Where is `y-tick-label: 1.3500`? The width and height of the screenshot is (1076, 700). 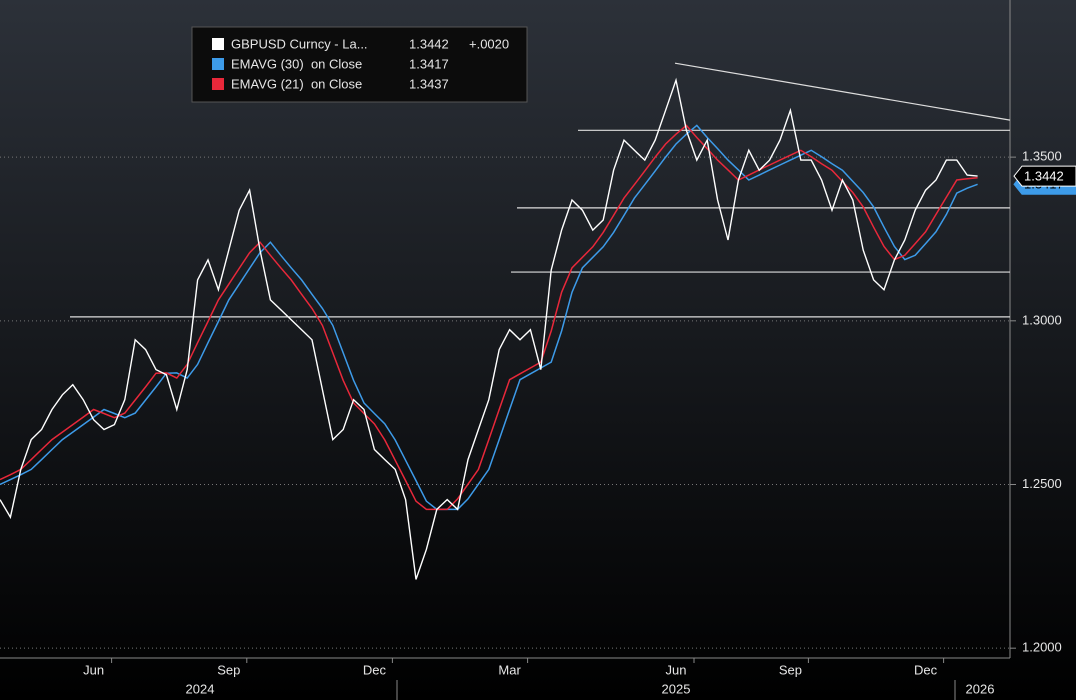 y-tick-label: 1.3500 is located at coordinates (1042, 156).